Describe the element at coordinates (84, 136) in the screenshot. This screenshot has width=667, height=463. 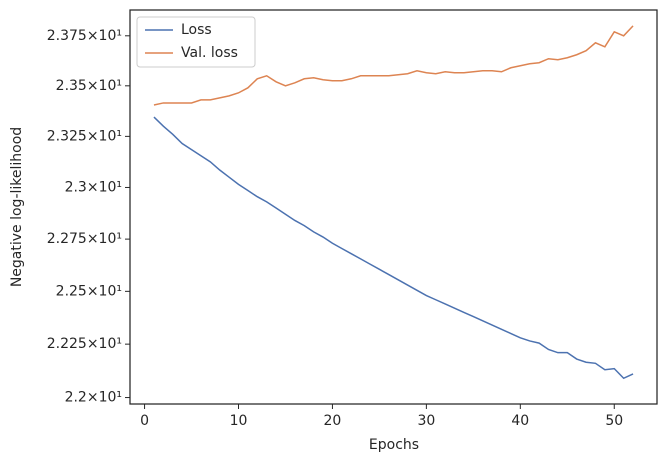
I see `y-tick-label: 2.325×10¹` at that location.